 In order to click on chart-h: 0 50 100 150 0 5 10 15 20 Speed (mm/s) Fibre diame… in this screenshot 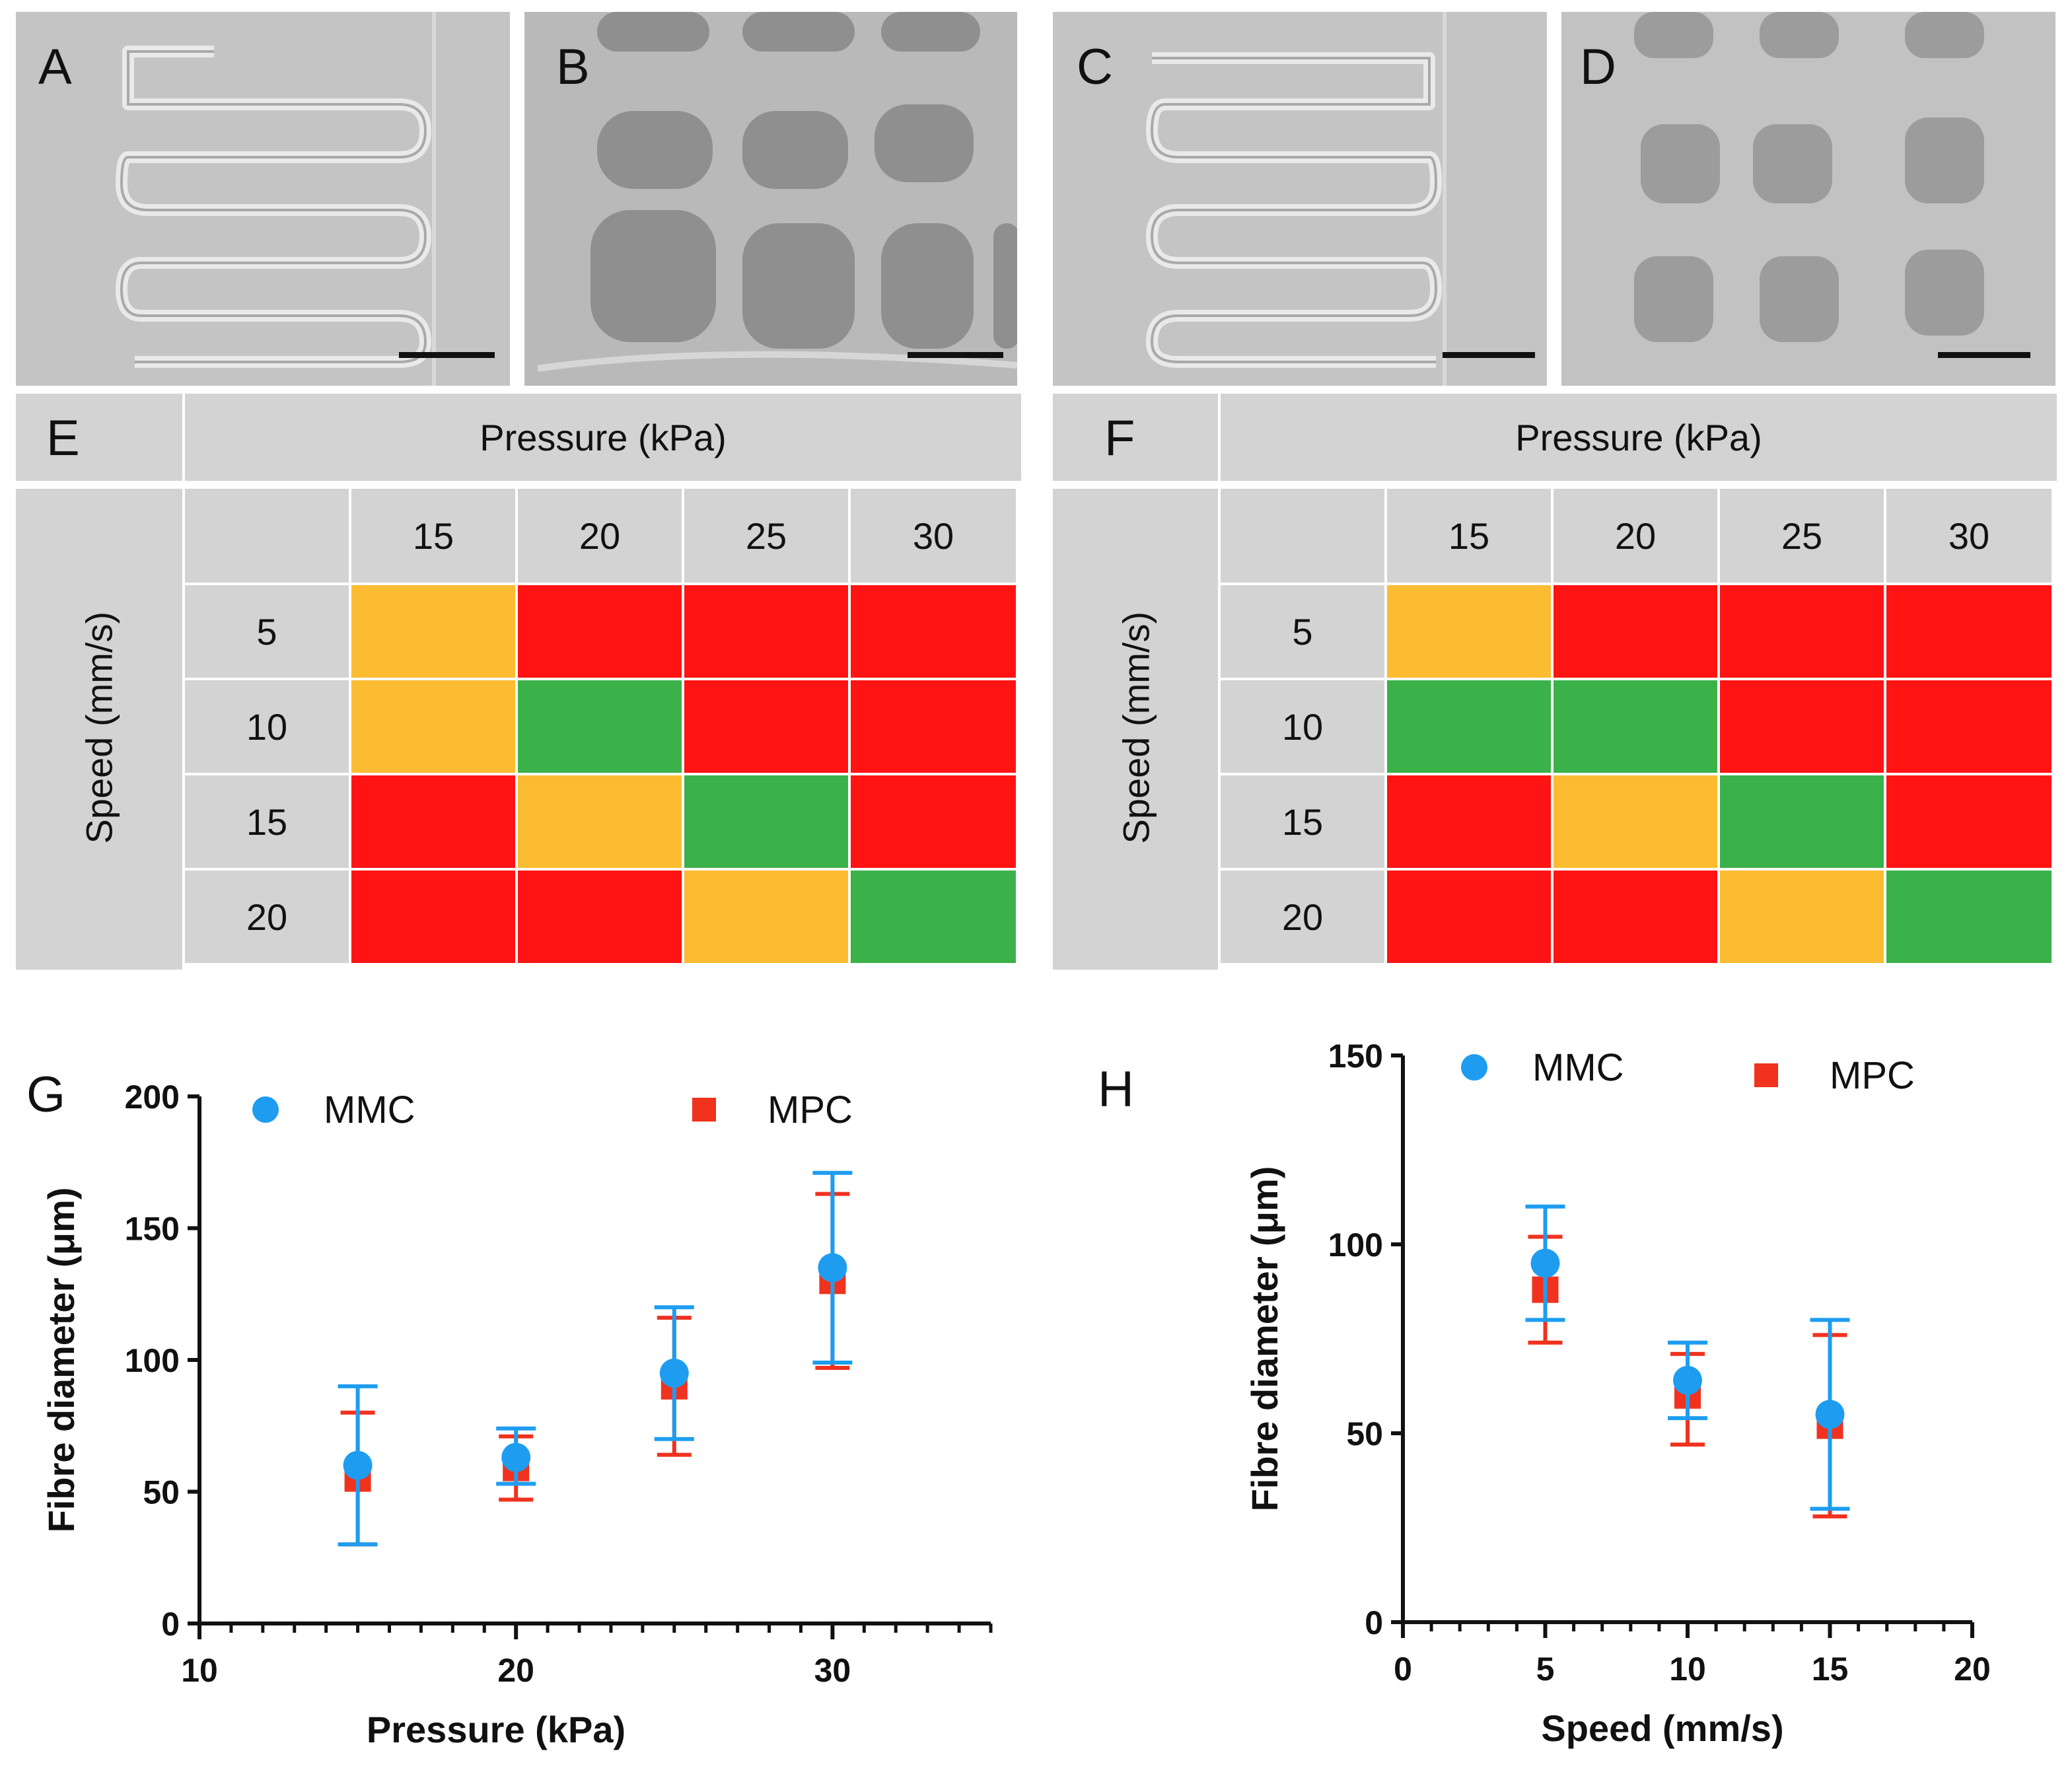, I will do `click(1617, 1393)`.